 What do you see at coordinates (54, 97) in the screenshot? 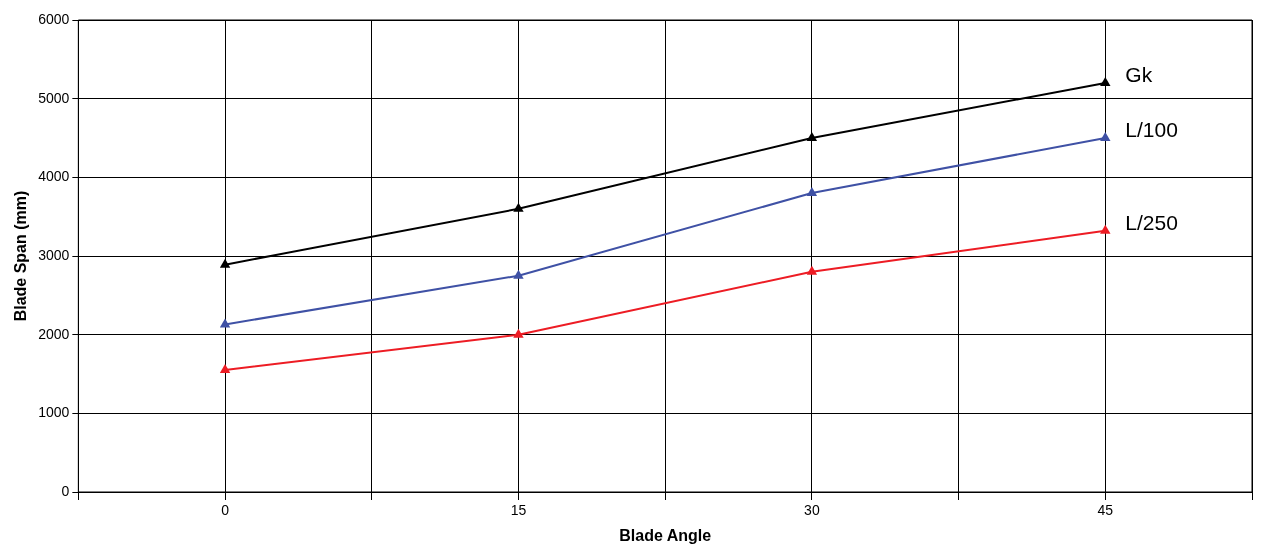
I see `y-tick-label: 5000` at bounding box center [54, 97].